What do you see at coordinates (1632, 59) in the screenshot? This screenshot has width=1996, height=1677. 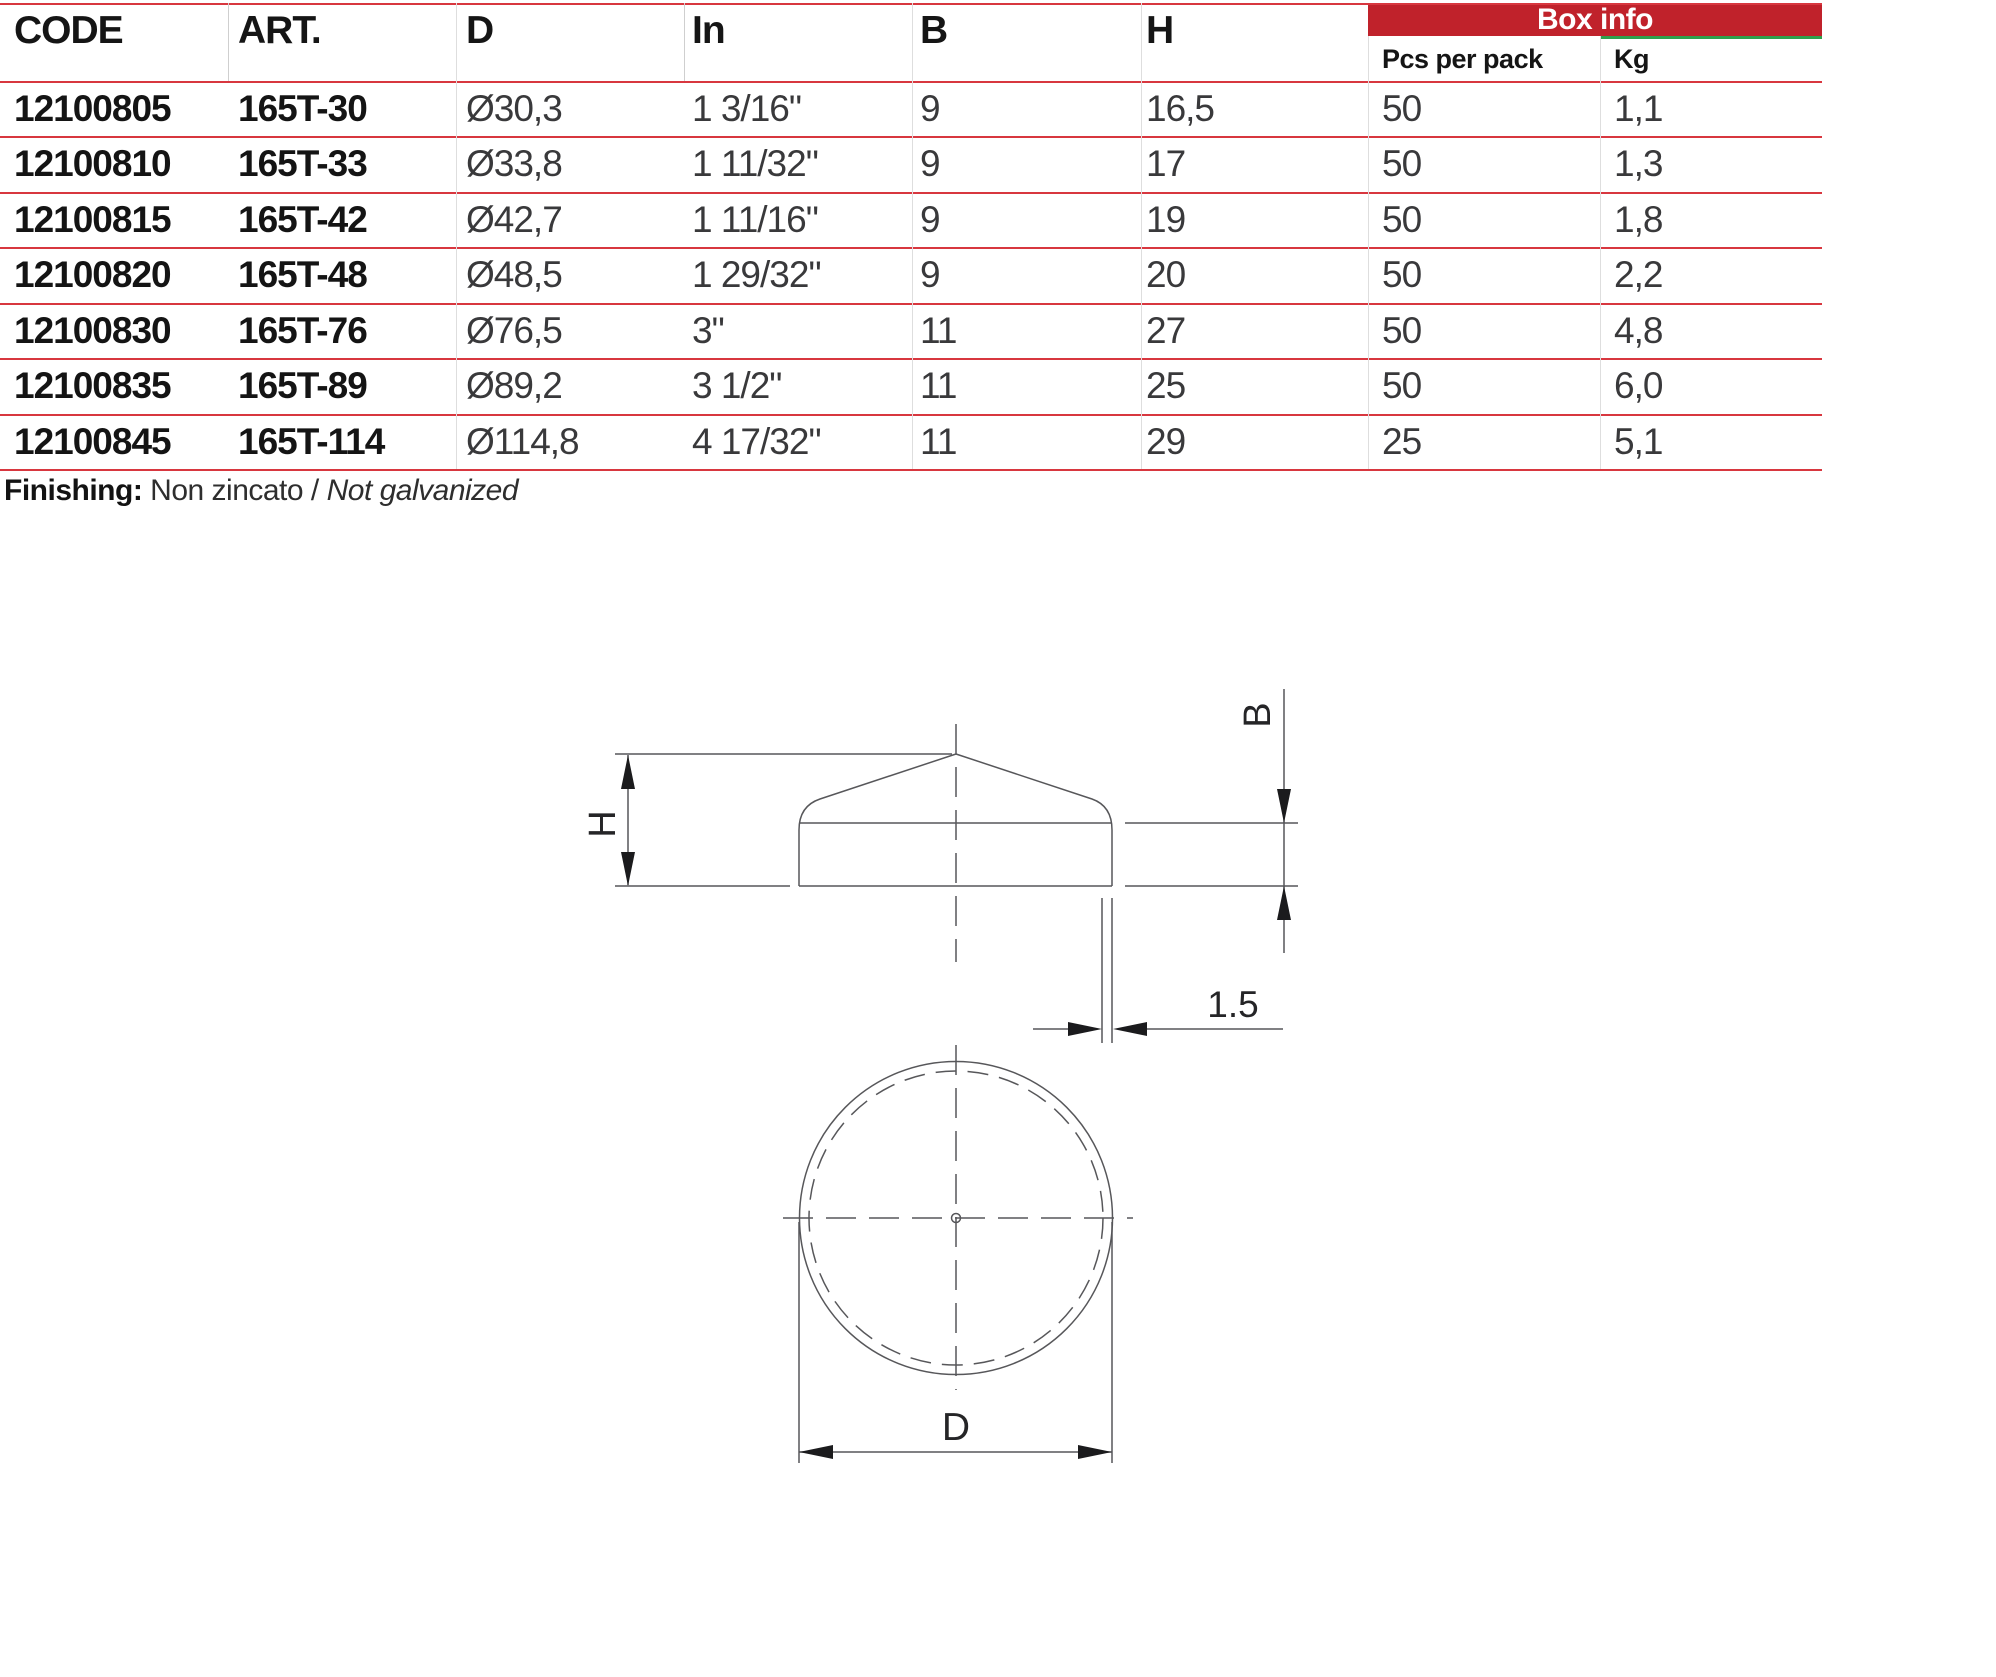 I see `header-kg: Kg` at bounding box center [1632, 59].